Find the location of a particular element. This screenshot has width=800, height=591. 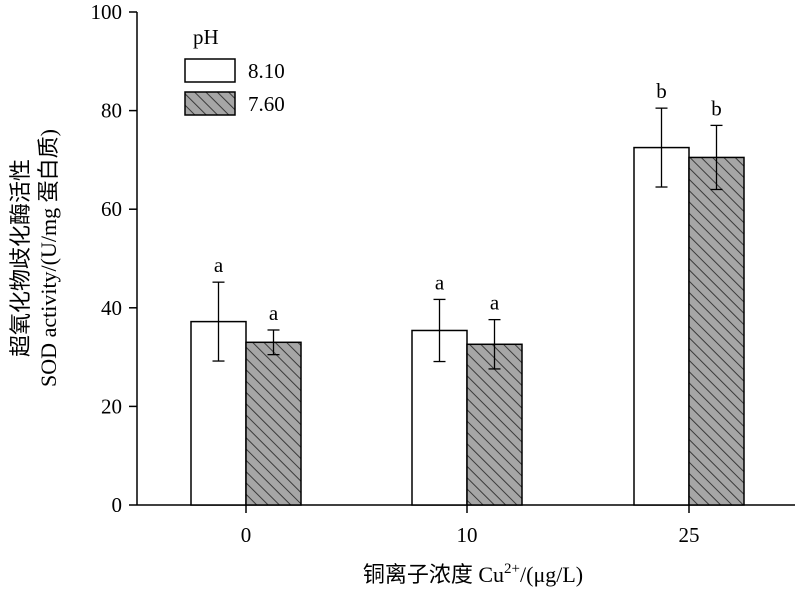

x-axis-label: 铜离子浓度 Cu2+/(μg/L) is located at coordinates (473, 574).